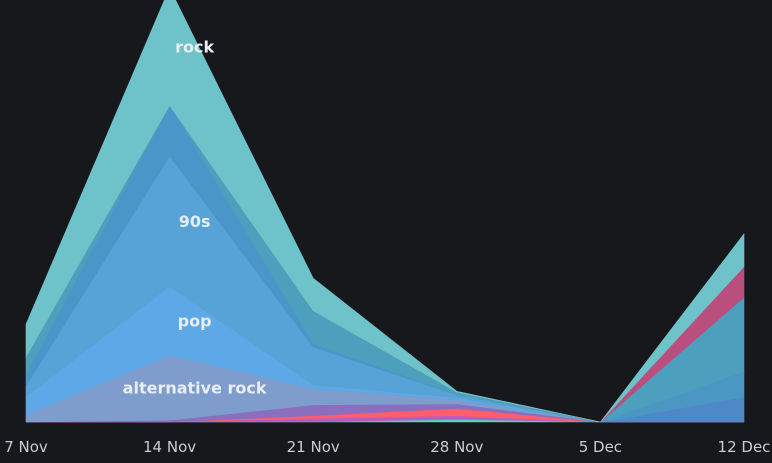 This screenshot has height=463, width=772. Describe the element at coordinates (194, 47) in the screenshot. I see `series-label-rock: rock` at that location.